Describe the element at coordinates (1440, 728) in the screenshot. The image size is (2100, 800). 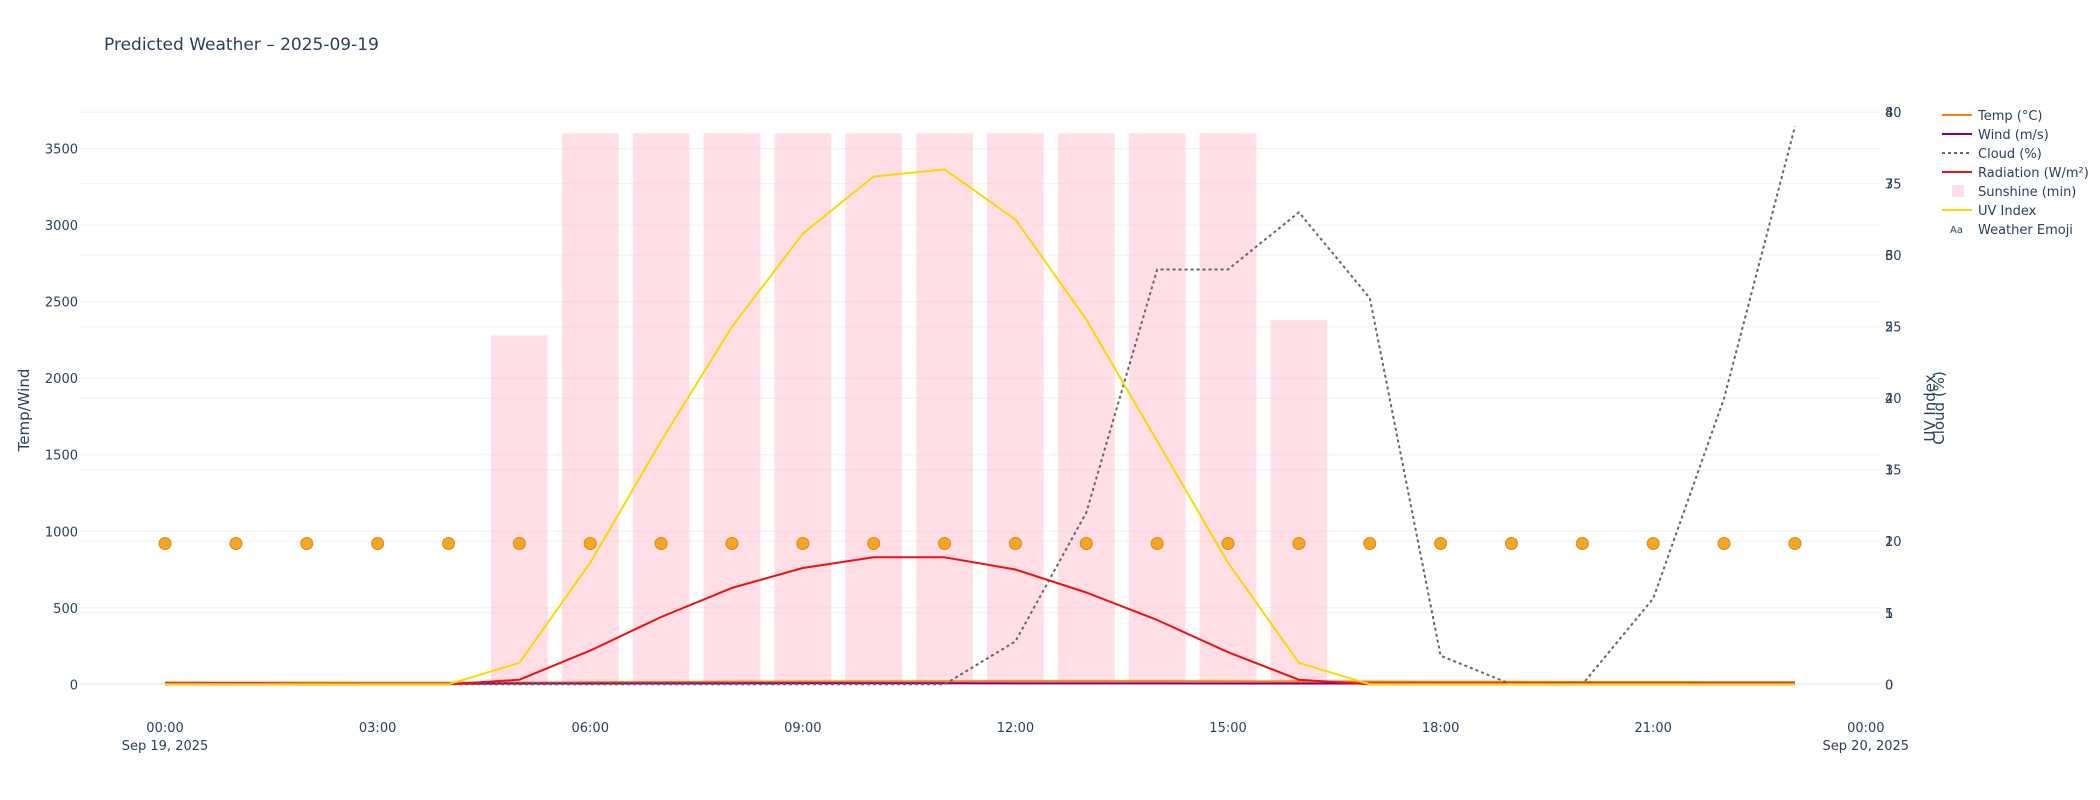
I see `x-tick-label: 18:00` at that location.